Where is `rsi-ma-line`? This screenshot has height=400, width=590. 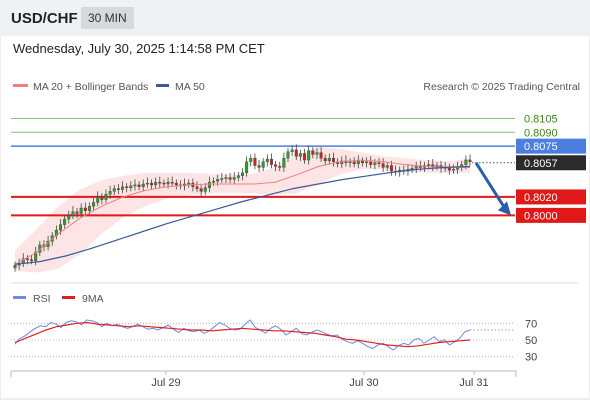
rsi-ma-line is located at coordinates (242, 334).